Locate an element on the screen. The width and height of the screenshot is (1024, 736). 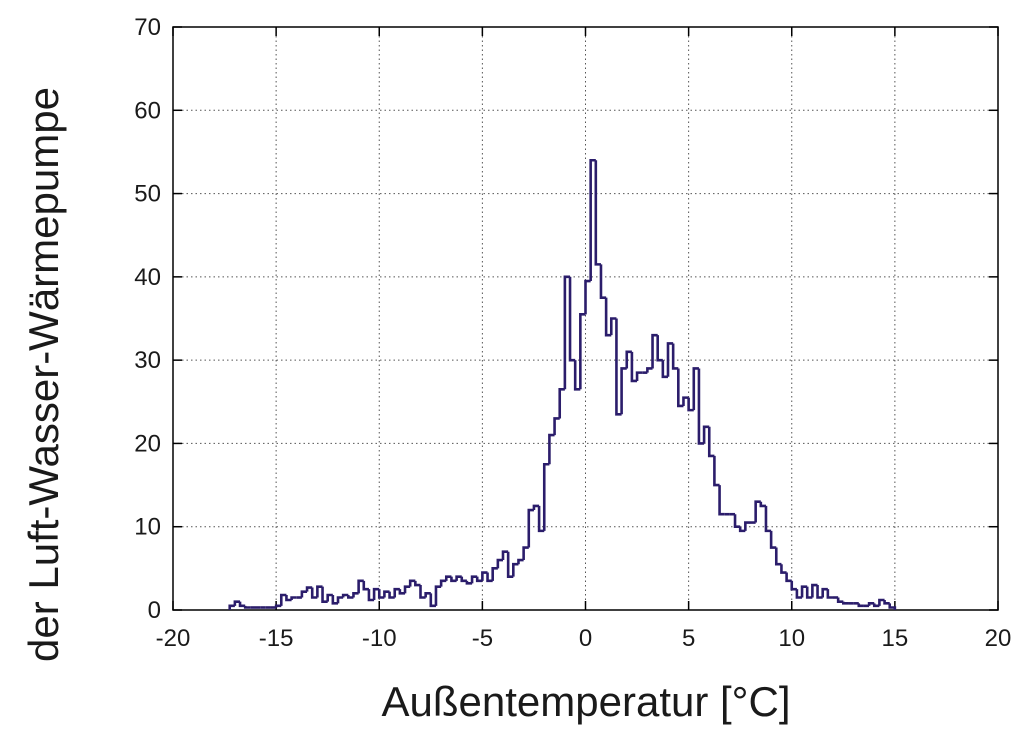
y-tick-label: 50 is located at coordinates (147, 194).